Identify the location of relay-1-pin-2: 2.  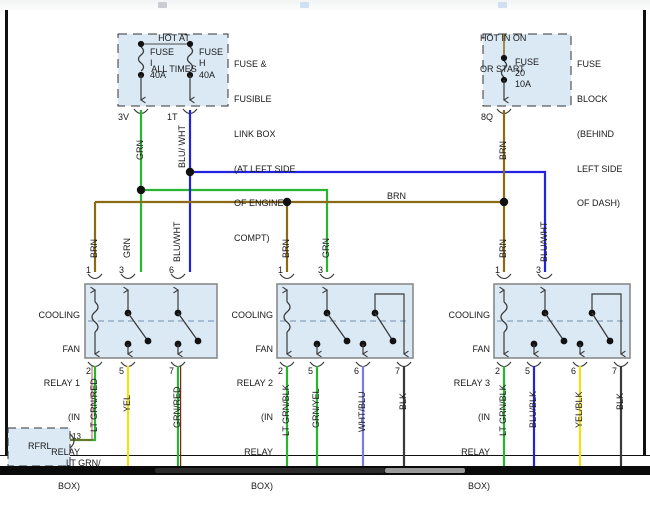
(89, 371).